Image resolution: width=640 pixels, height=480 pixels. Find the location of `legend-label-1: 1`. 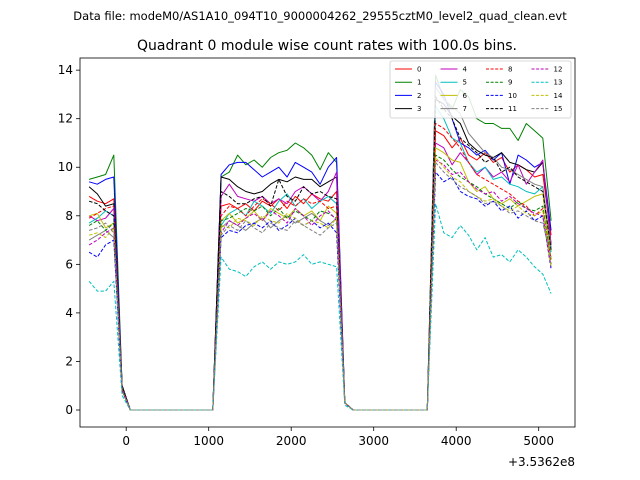

legend-label-1: 1 is located at coordinates (419, 83).